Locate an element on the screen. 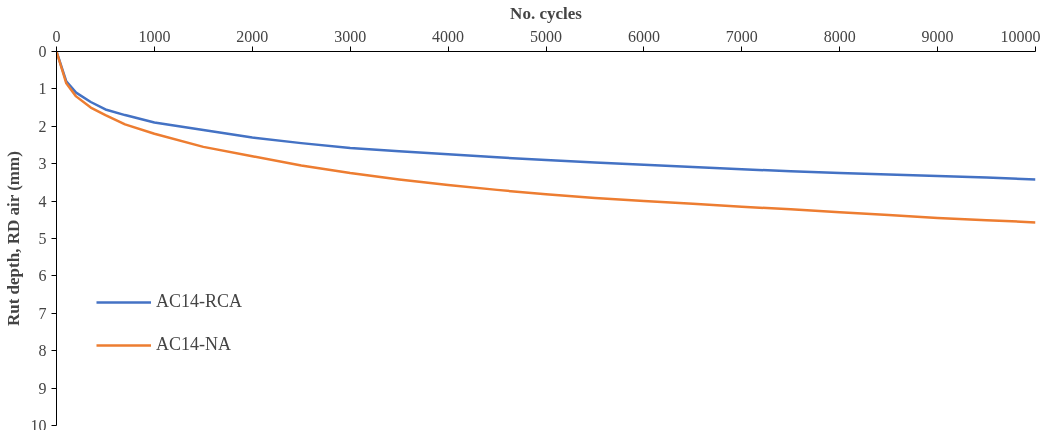  y-tick-label: 7 is located at coordinates (42, 313).